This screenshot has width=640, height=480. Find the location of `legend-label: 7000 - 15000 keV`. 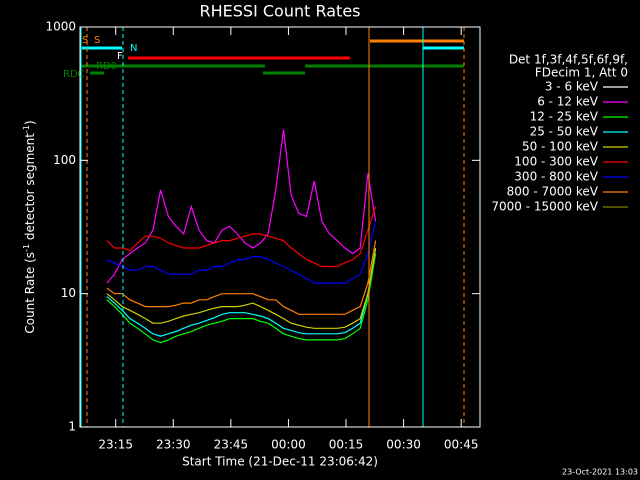

legend-label: 7000 - 15000 keV is located at coordinates (544, 207).